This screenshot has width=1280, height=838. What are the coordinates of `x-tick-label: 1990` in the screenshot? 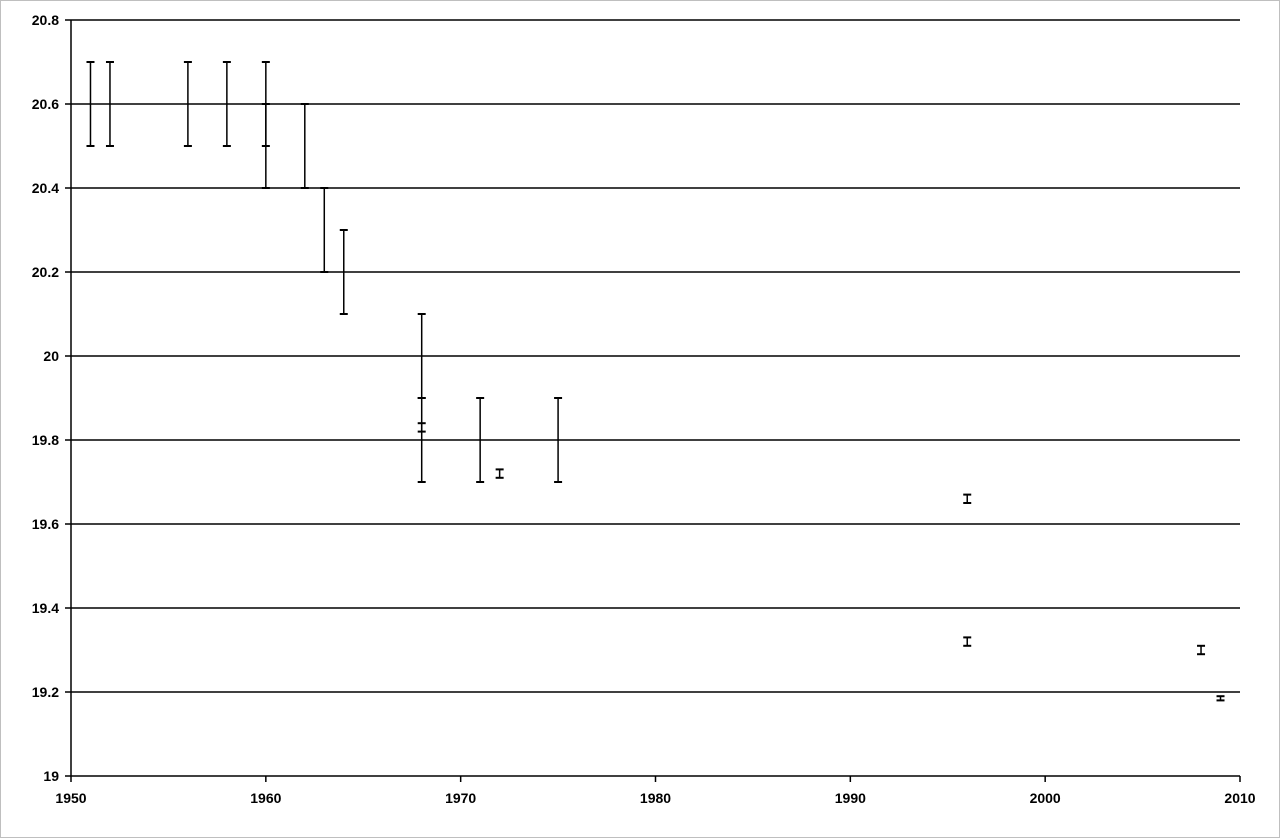 It's located at (850, 798).